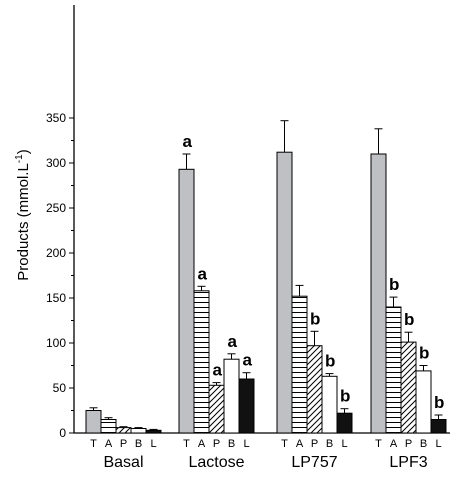 The image size is (451, 484). Describe the element at coordinates (60, 388) in the screenshot. I see `y-tick-label: 50` at that location.